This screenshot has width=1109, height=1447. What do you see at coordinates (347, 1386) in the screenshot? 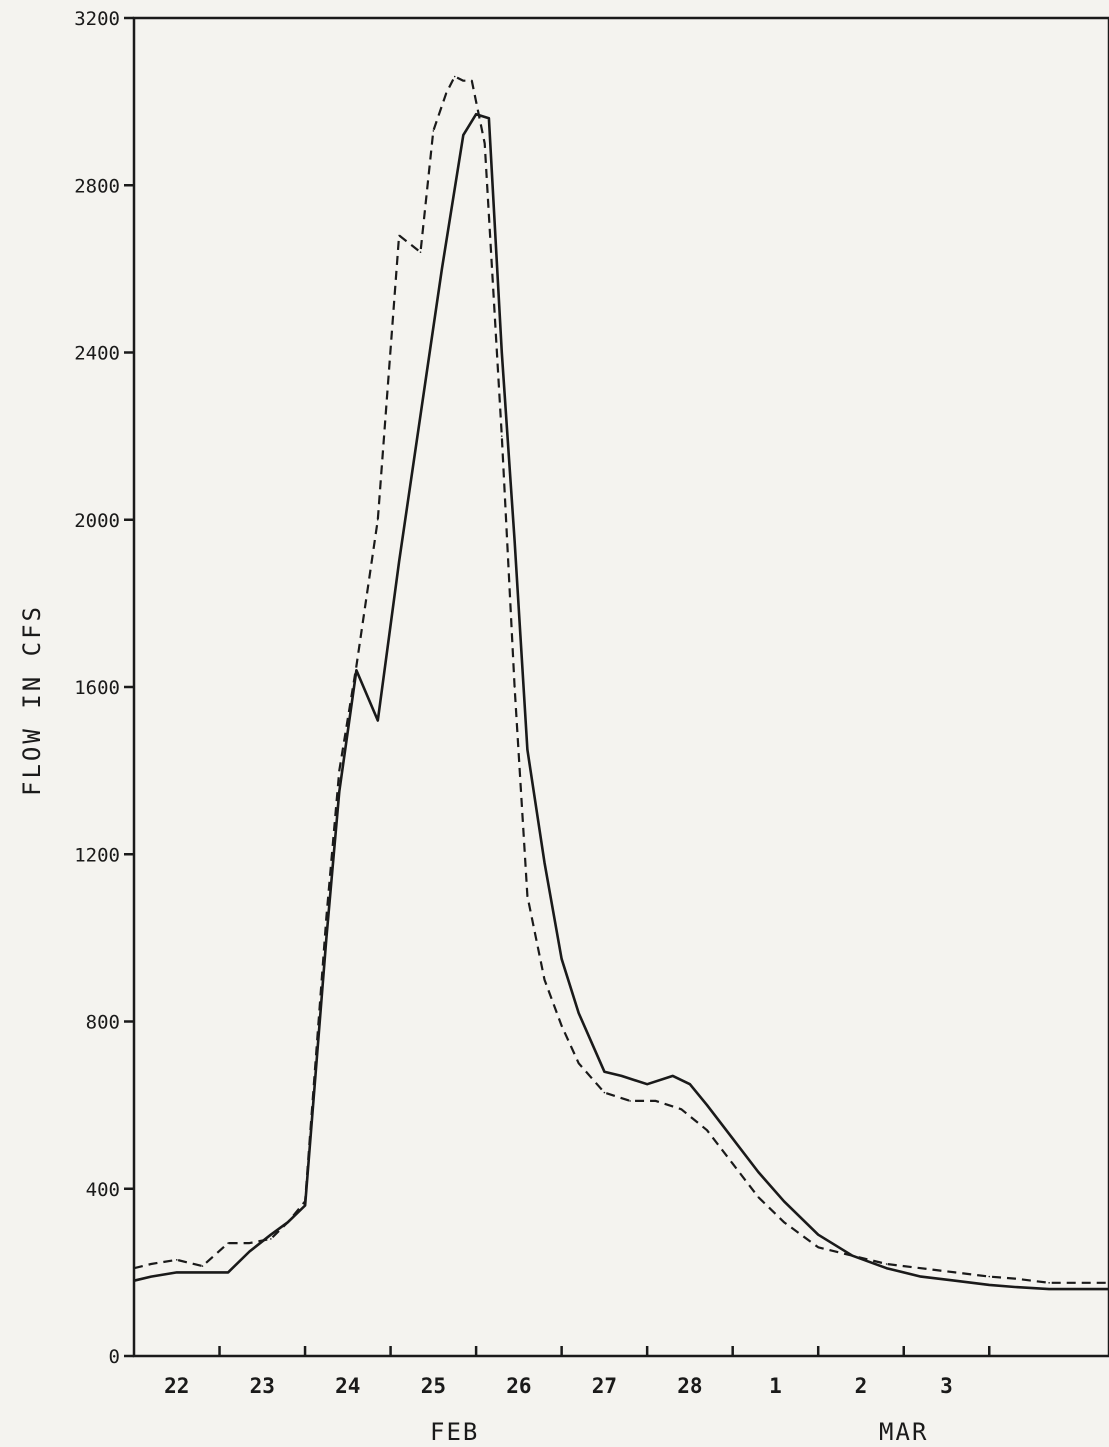
I see `x-tick-label: 24` at bounding box center [347, 1386].